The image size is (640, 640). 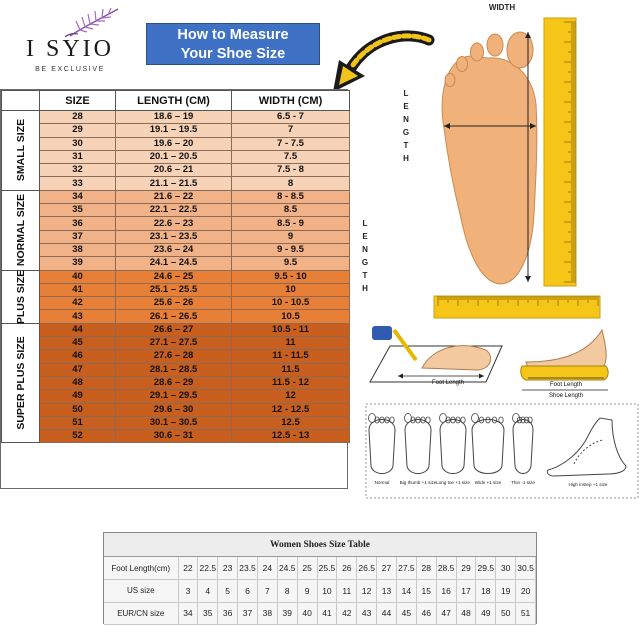 What do you see at coordinates (173, 143) in the screenshot?
I see `length-cell: 19.6 – 20` at bounding box center [173, 143].